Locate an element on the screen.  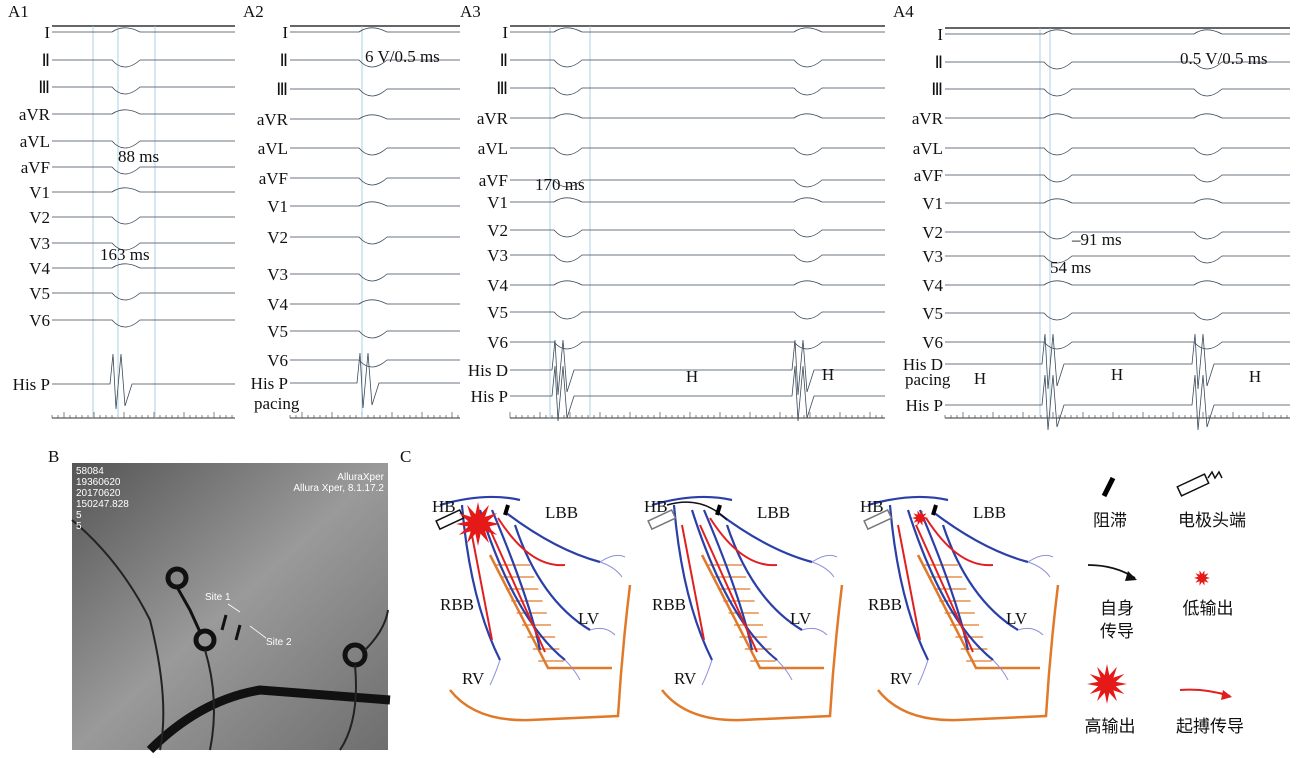
panel-label: A2 is located at coordinates (253, 11).